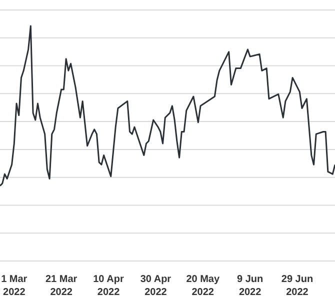 The height and width of the screenshot is (300, 335). What do you see at coordinates (156, 286) in the screenshot?
I see `x-tick-label: 30 Apr 2022` at bounding box center [156, 286].